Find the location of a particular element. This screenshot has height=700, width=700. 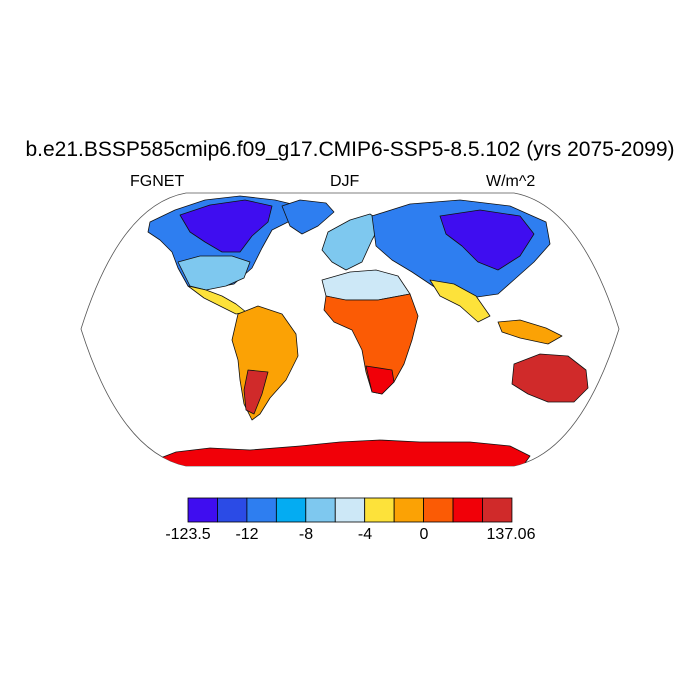

colorbar-tick-label: -4 is located at coordinates (365, 534).